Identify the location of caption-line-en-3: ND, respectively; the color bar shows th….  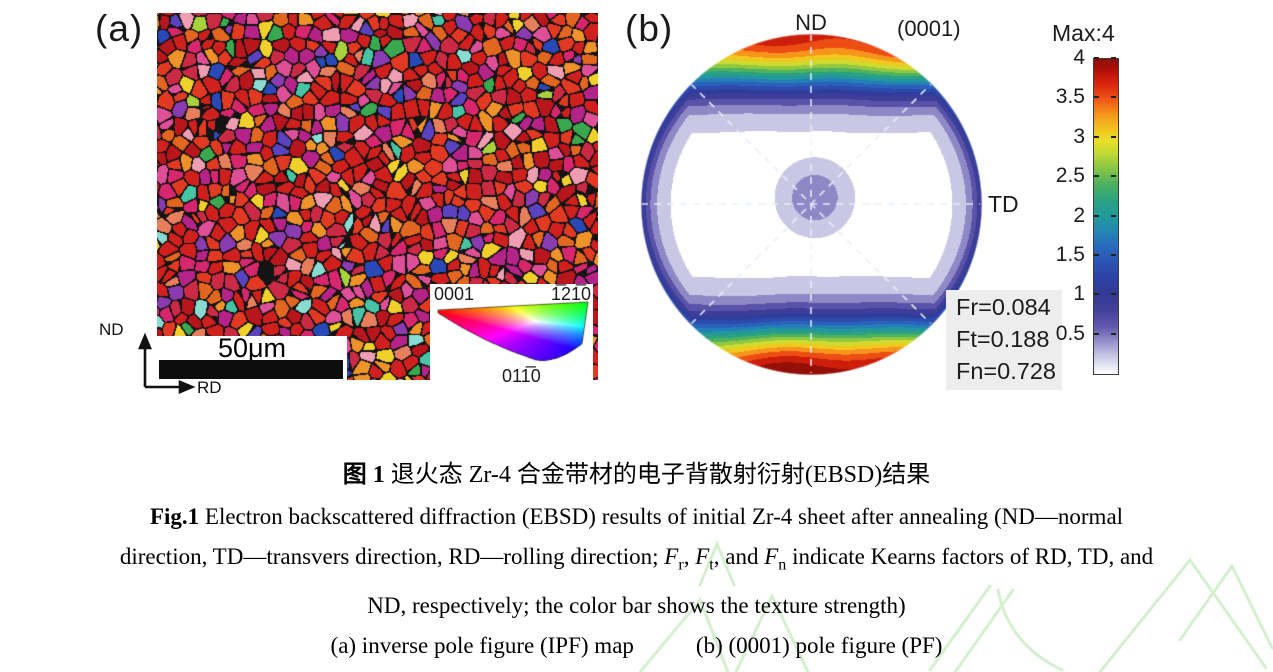
(636, 605).